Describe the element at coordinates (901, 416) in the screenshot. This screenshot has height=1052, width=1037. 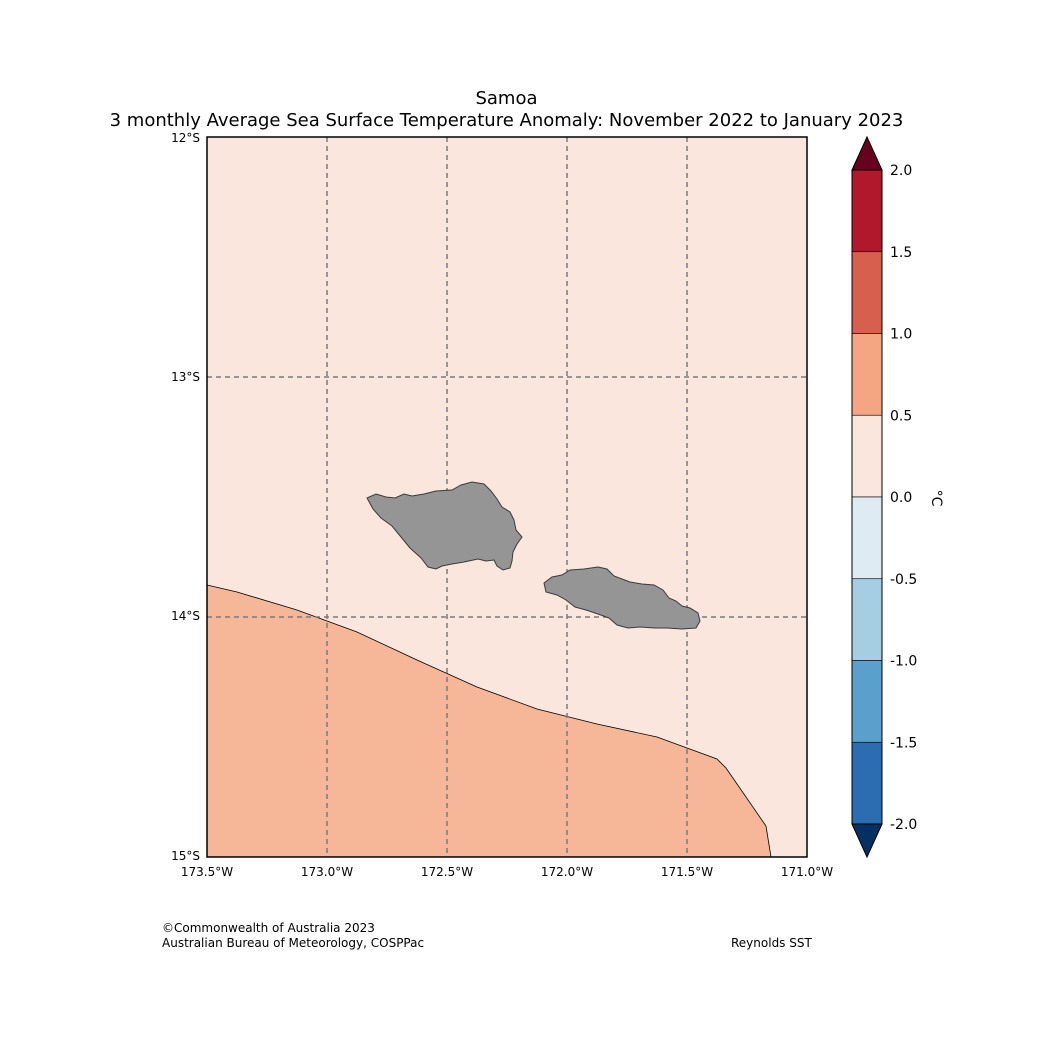
I see `colorbar-tick-label: 0.5` at that location.